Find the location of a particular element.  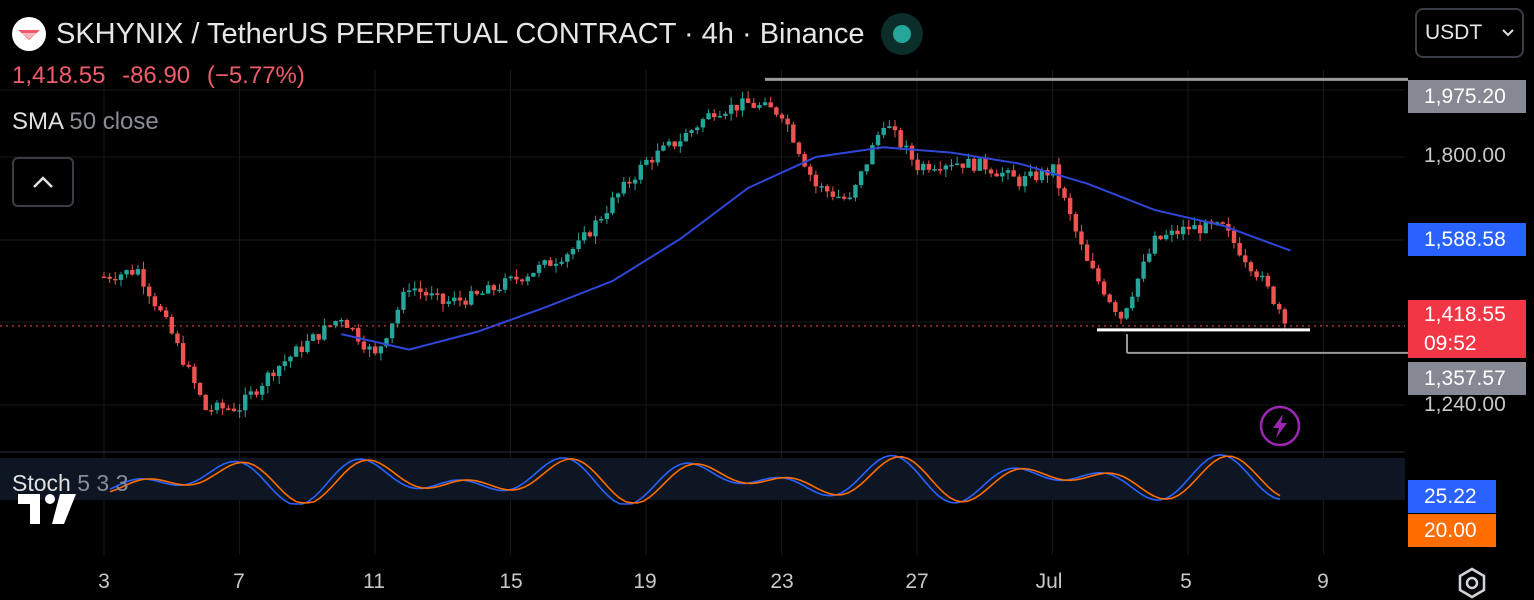

currency-value: USDT is located at coordinates (1454, 32).